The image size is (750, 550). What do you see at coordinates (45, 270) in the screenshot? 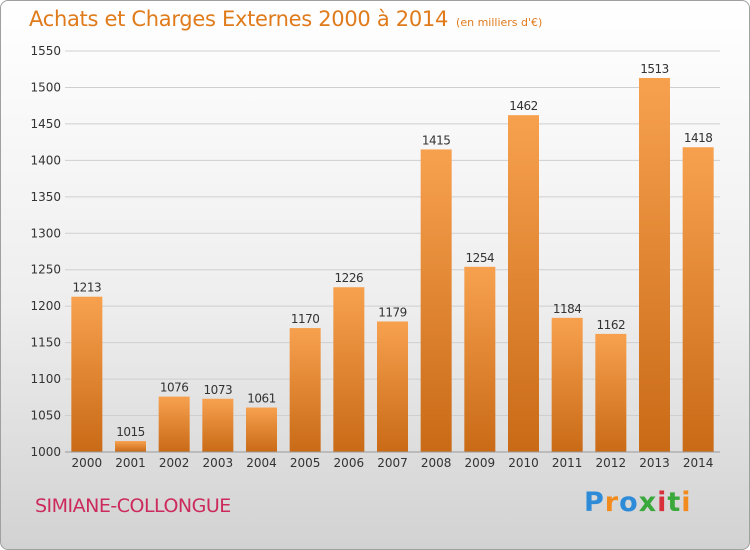
I see `y-tick-label: 1250` at bounding box center [45, 270].